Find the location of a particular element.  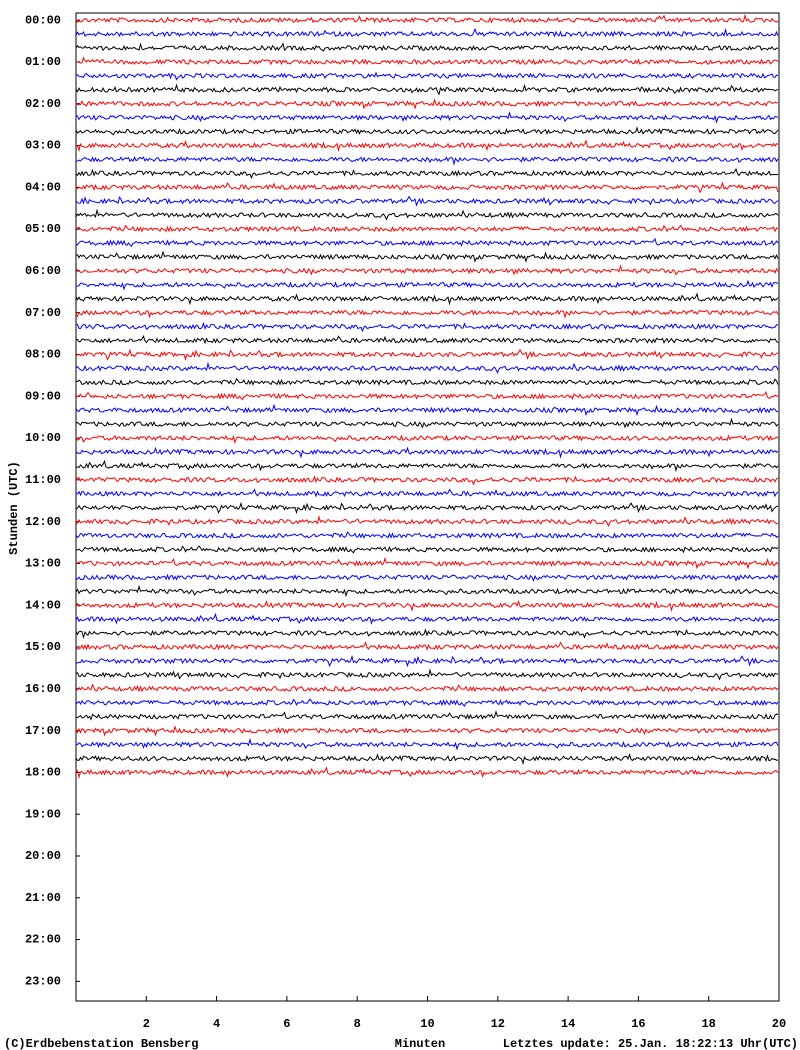

y-tick-label: 01:00 is located at coordinates (43, 62).